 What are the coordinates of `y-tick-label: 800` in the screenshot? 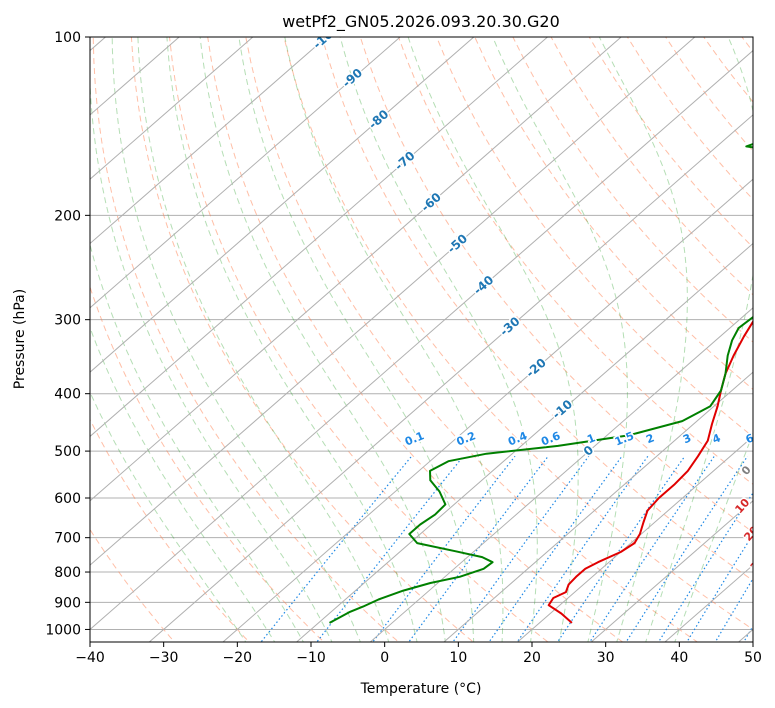 It's located at (67, 573).